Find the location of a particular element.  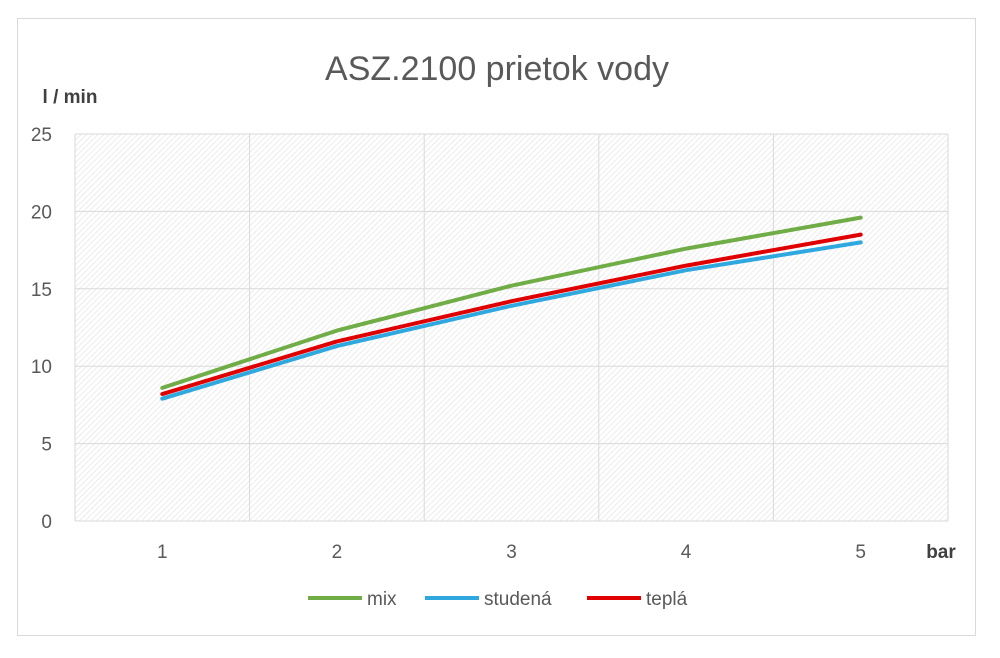

x-tick-label: 3 is located at coordinates (511, 552).